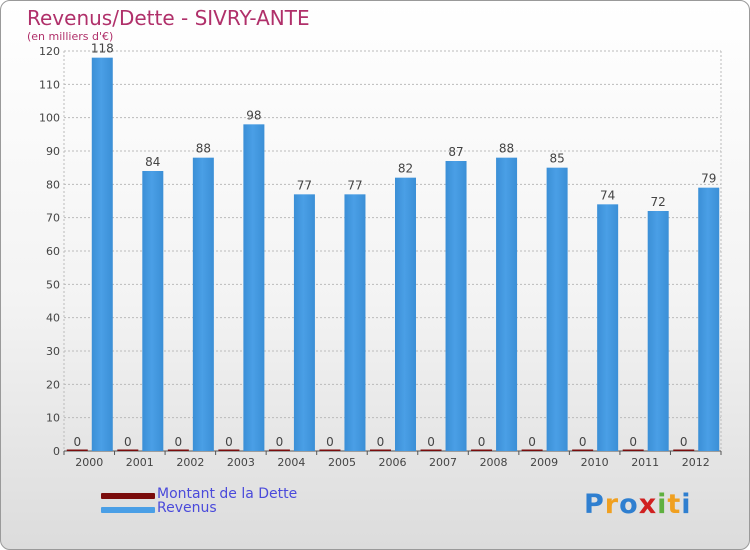 The height and width of the screenshot is (550, 750). What do you see at coordinates (612, 504) in the screenshot?
I see `logo-letter: r` at bounding box center [612, 504].